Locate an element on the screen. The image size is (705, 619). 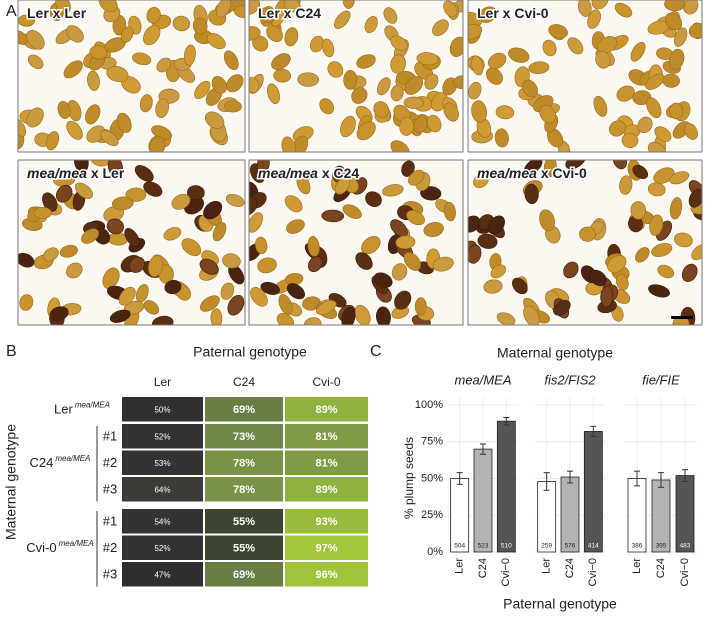
cell-value: 47% is located at coordinates (162, 574).